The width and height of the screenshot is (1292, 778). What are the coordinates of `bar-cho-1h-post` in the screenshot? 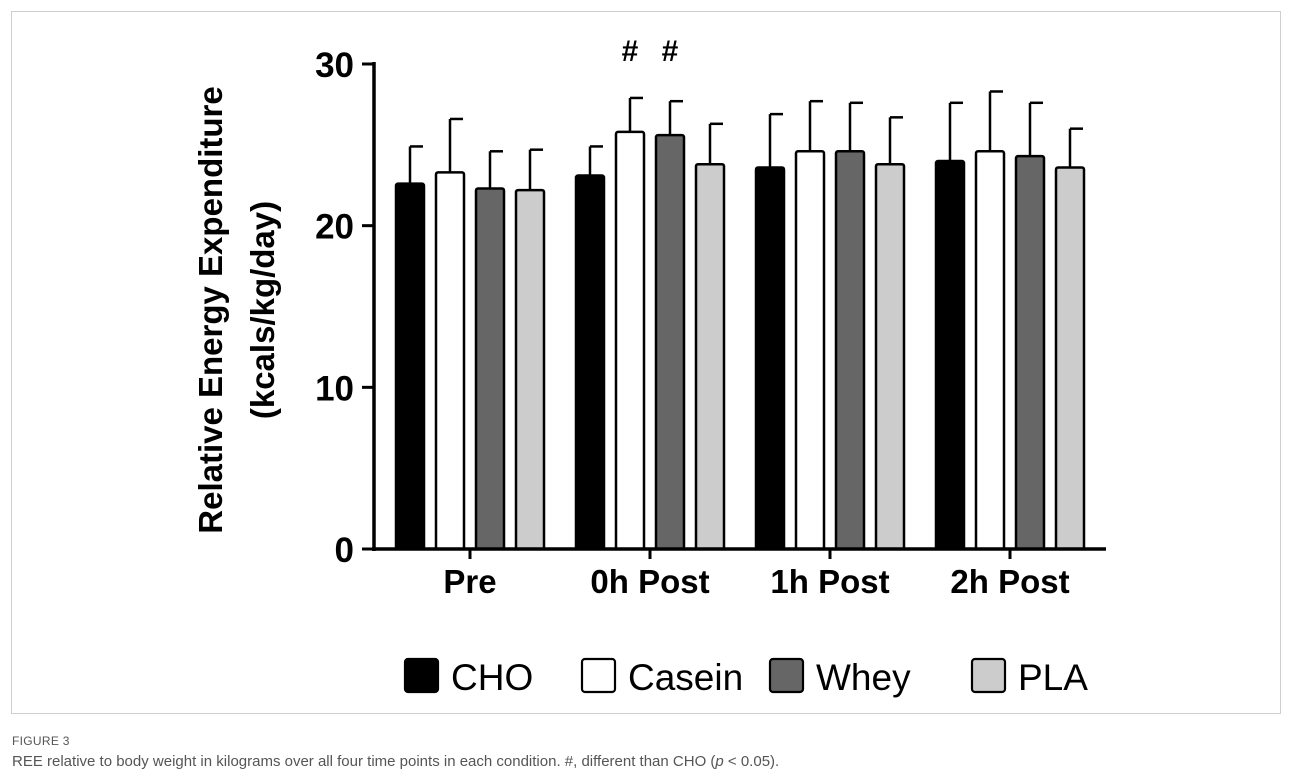 It's located at (770, 358).